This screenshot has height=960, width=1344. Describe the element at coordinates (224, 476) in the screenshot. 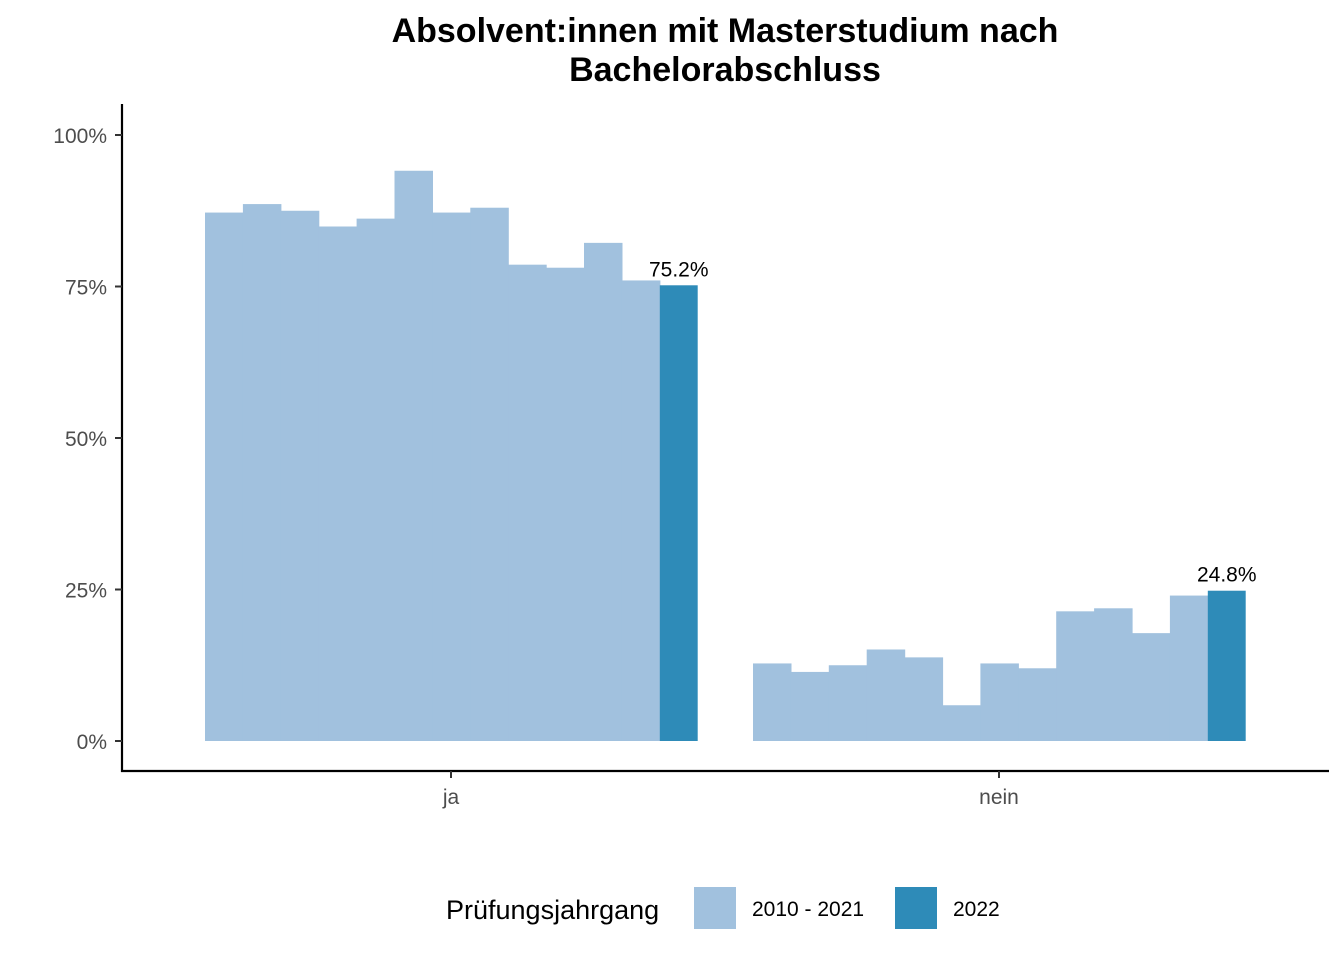

I see `bar-ja-2010` at that location.